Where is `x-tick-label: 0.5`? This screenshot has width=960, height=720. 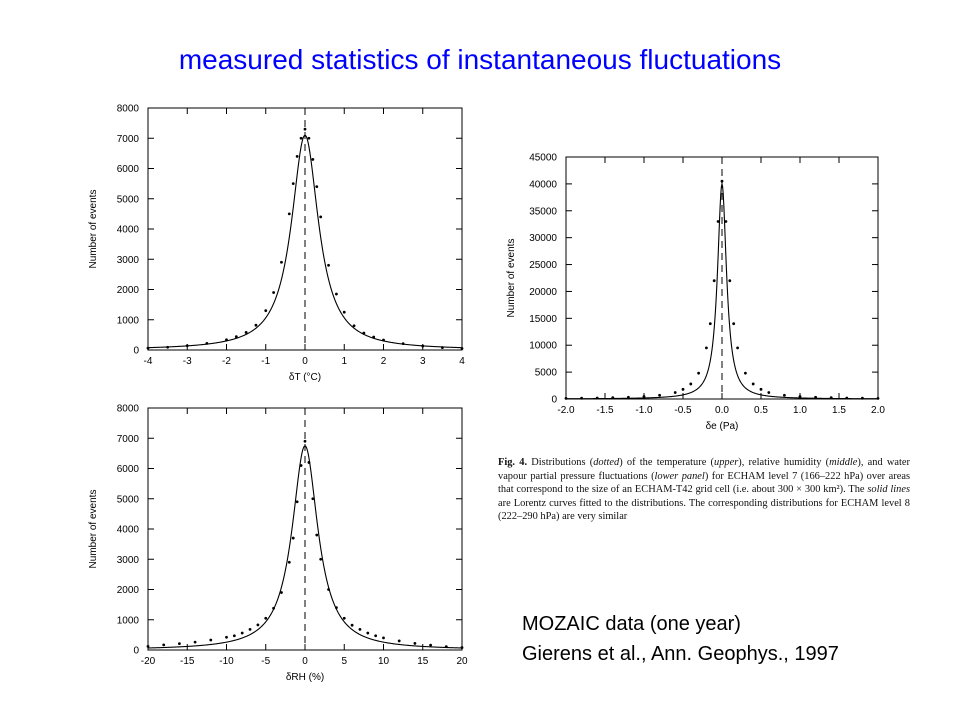
x-tick-label: 0.5 is located at coordinates (761, 410).